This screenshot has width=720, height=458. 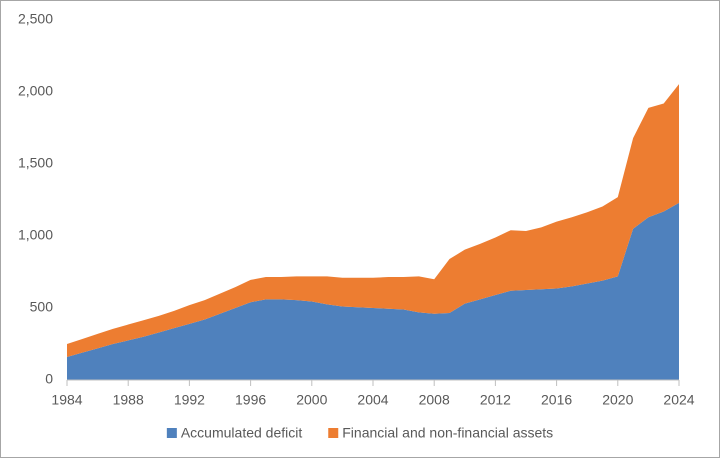 I want to click on x-tick-label: 2000, so click(x=311, y=400).